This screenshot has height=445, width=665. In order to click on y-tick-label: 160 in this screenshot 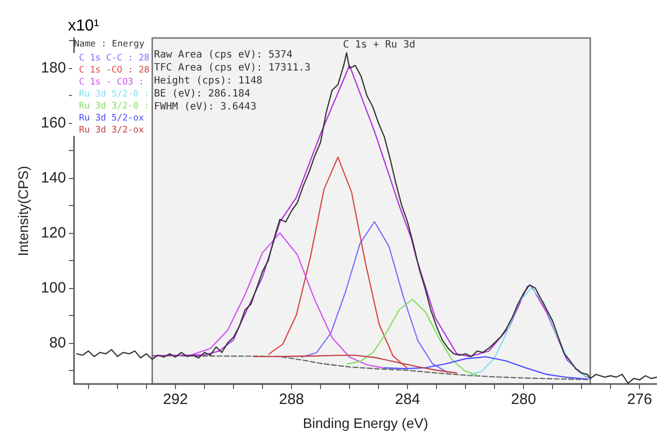, I will do `click(53, 123)`.